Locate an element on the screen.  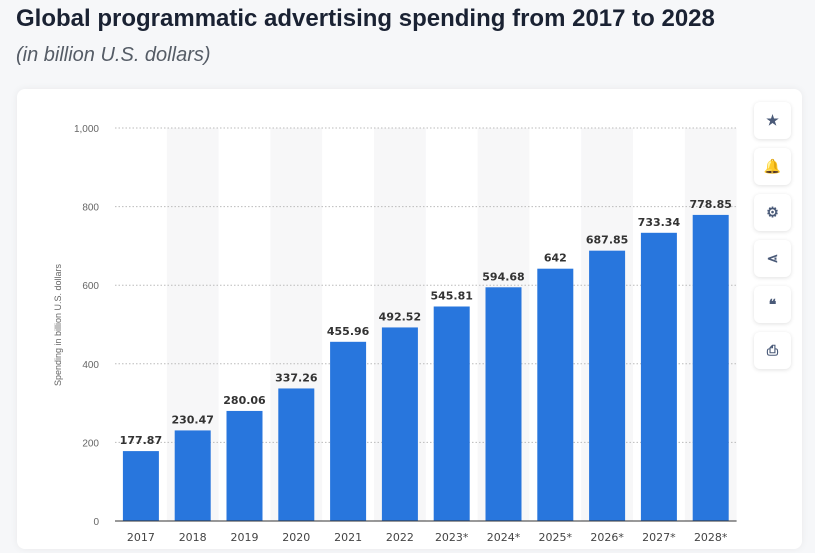
data-label: 545.81 is located at coordinates (451, 295).